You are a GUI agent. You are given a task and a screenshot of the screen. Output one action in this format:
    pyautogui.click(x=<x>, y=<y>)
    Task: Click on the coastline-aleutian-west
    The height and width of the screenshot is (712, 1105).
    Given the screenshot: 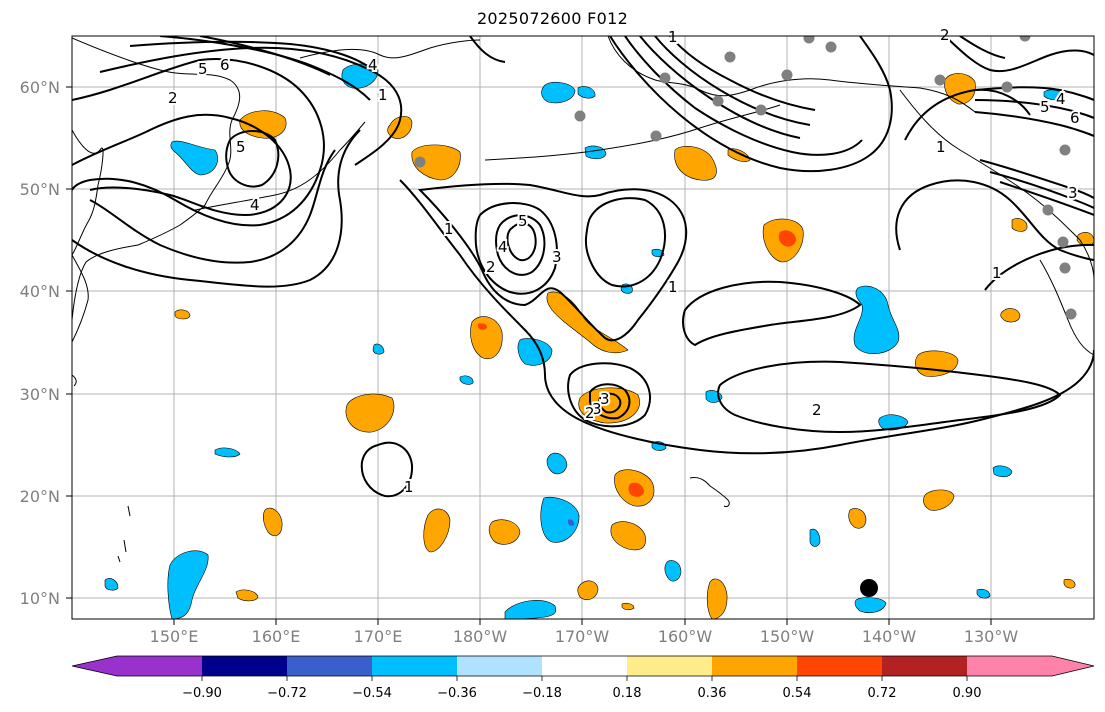 What is the action you would take?
    pyautogui.click(x=280, y=166)
    